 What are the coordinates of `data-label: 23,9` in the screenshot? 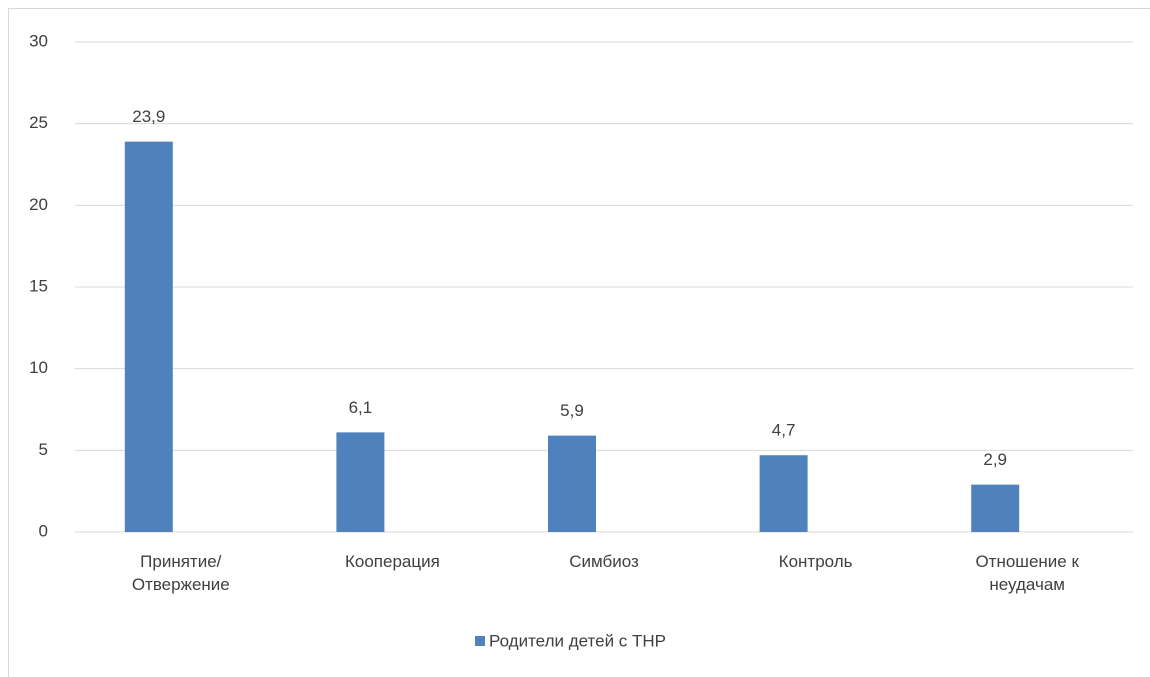 It's located at (148, 116).